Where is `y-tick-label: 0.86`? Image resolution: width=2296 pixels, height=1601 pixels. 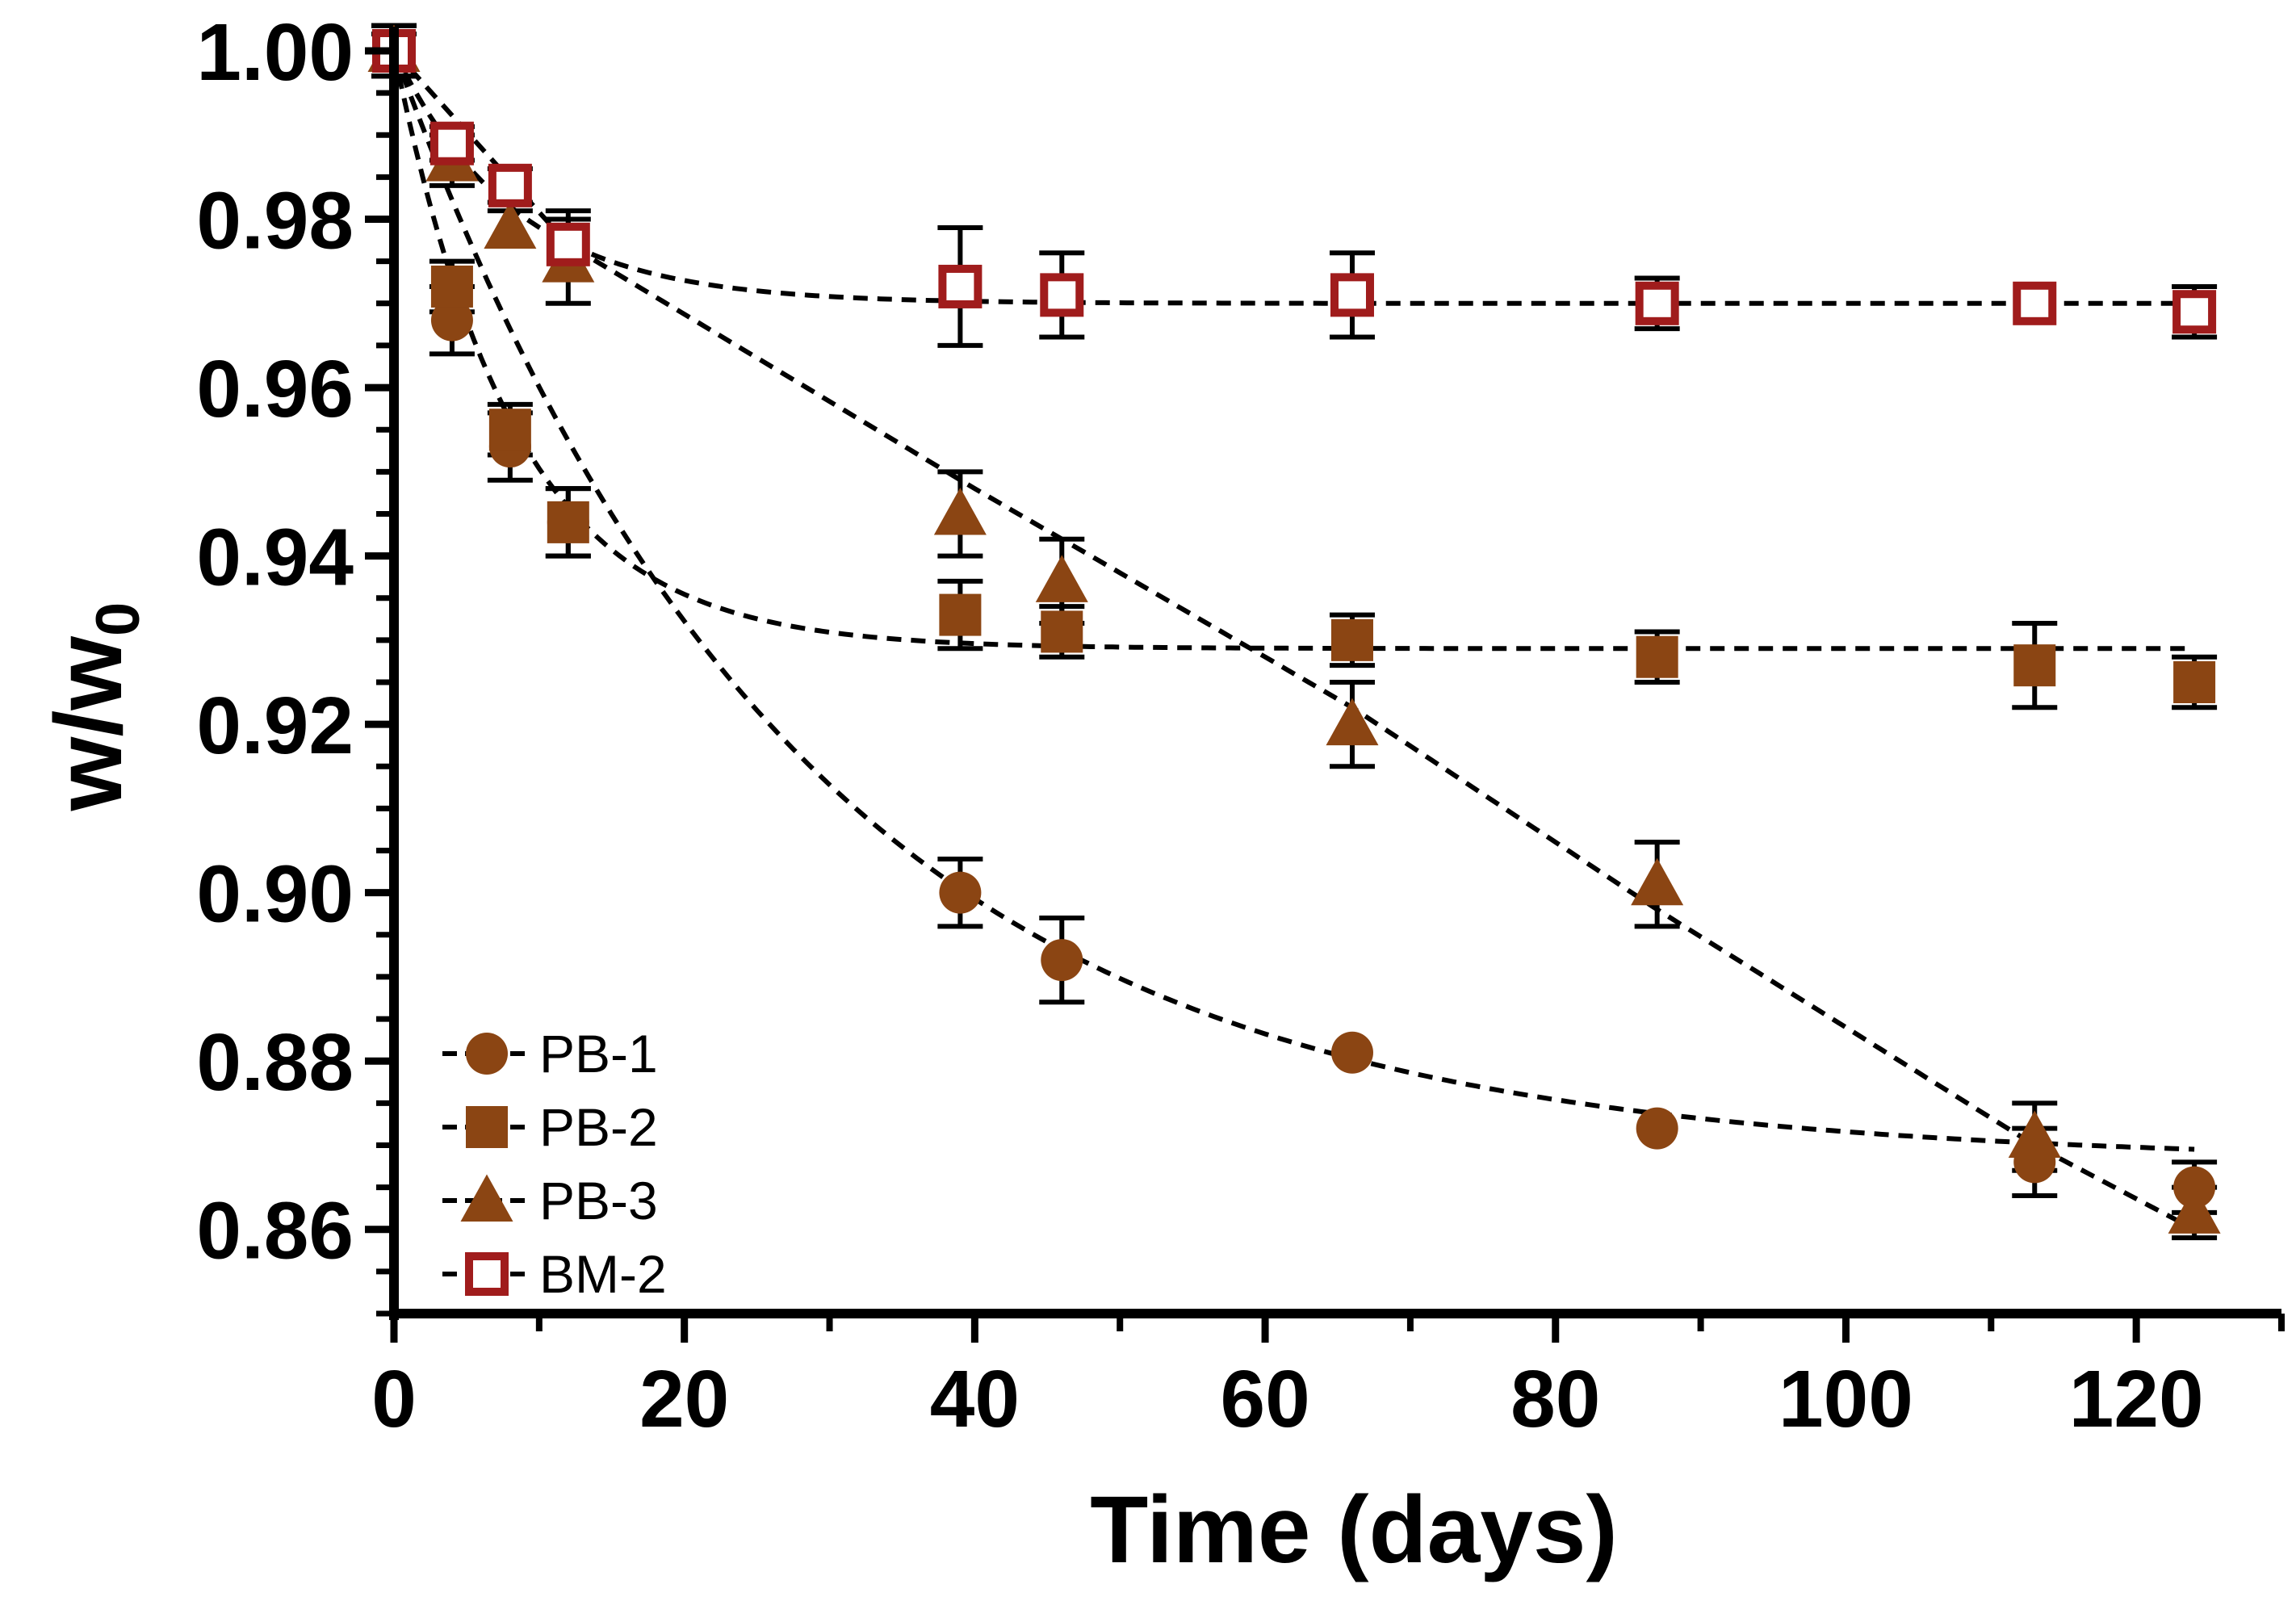
y-tick-label: 0.86 is located at coordinates (275, 1231).